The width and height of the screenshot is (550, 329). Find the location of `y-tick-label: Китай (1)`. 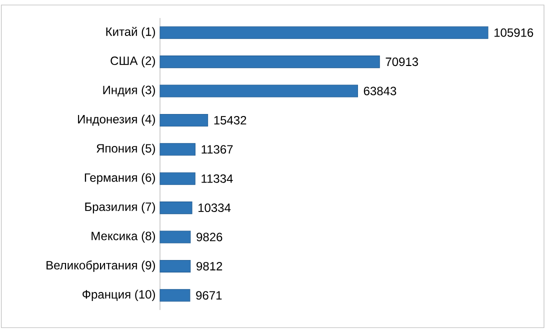

y-tick-label: Китай (1) is located at coordinates (131, 32).